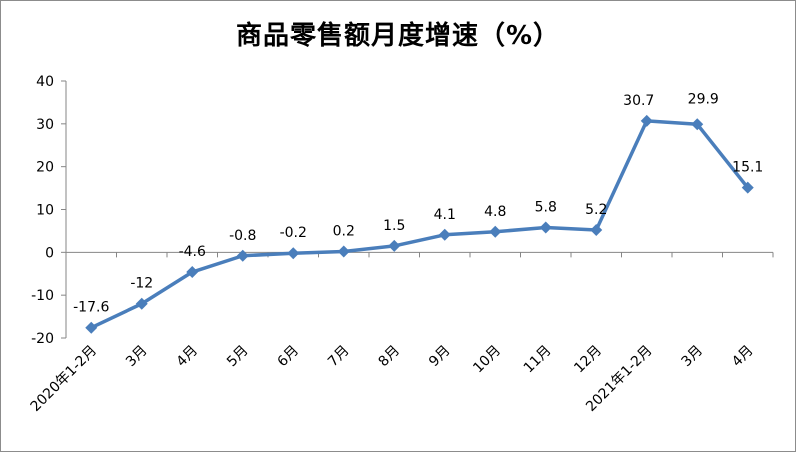 This screenshot has height=452, width=796. What do you see at coordinates (45, 168) in the screenshot?
I see `y-tick-label: 20` at bounding box center [45, 168].